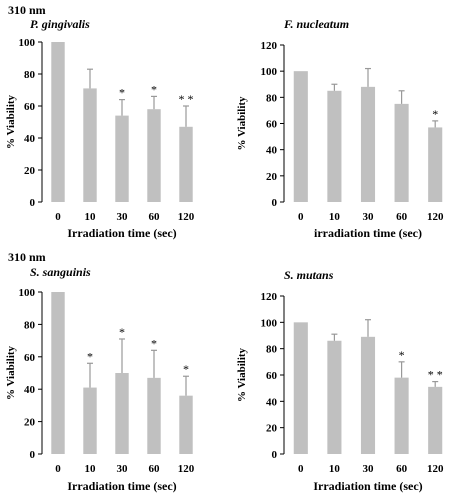 The width and height of the screenshot is (472, 497). I want to click on chart-title: P. gingivalis, so click(60, 24).